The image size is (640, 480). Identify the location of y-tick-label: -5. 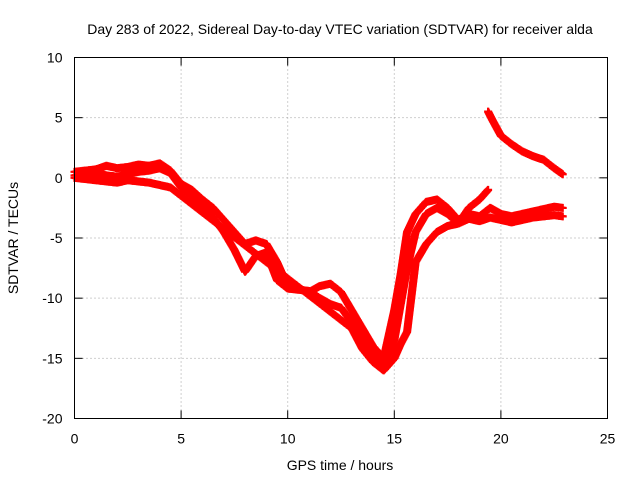
(56, 238).